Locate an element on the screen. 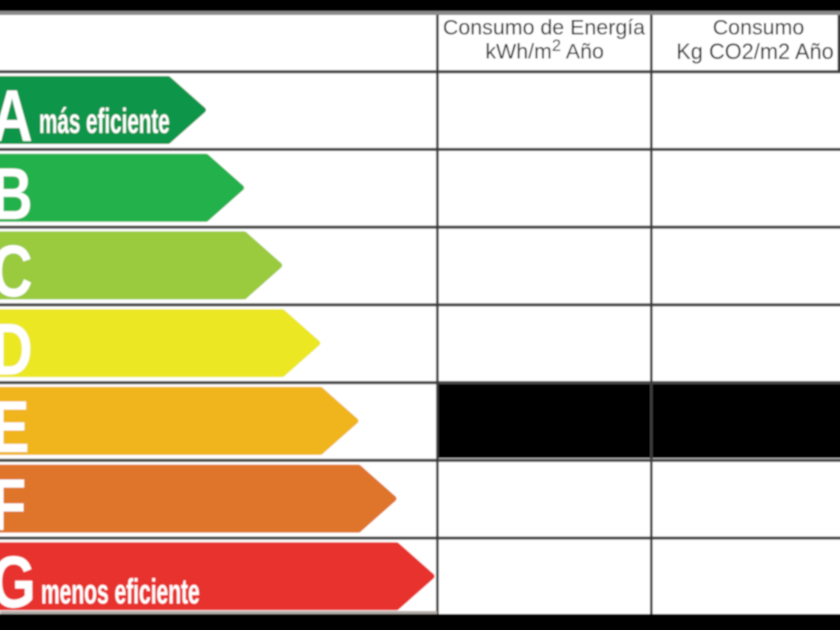 This screenshot has width=840, height=630. svg-text: Consumo is located at coordinates (759, 28).